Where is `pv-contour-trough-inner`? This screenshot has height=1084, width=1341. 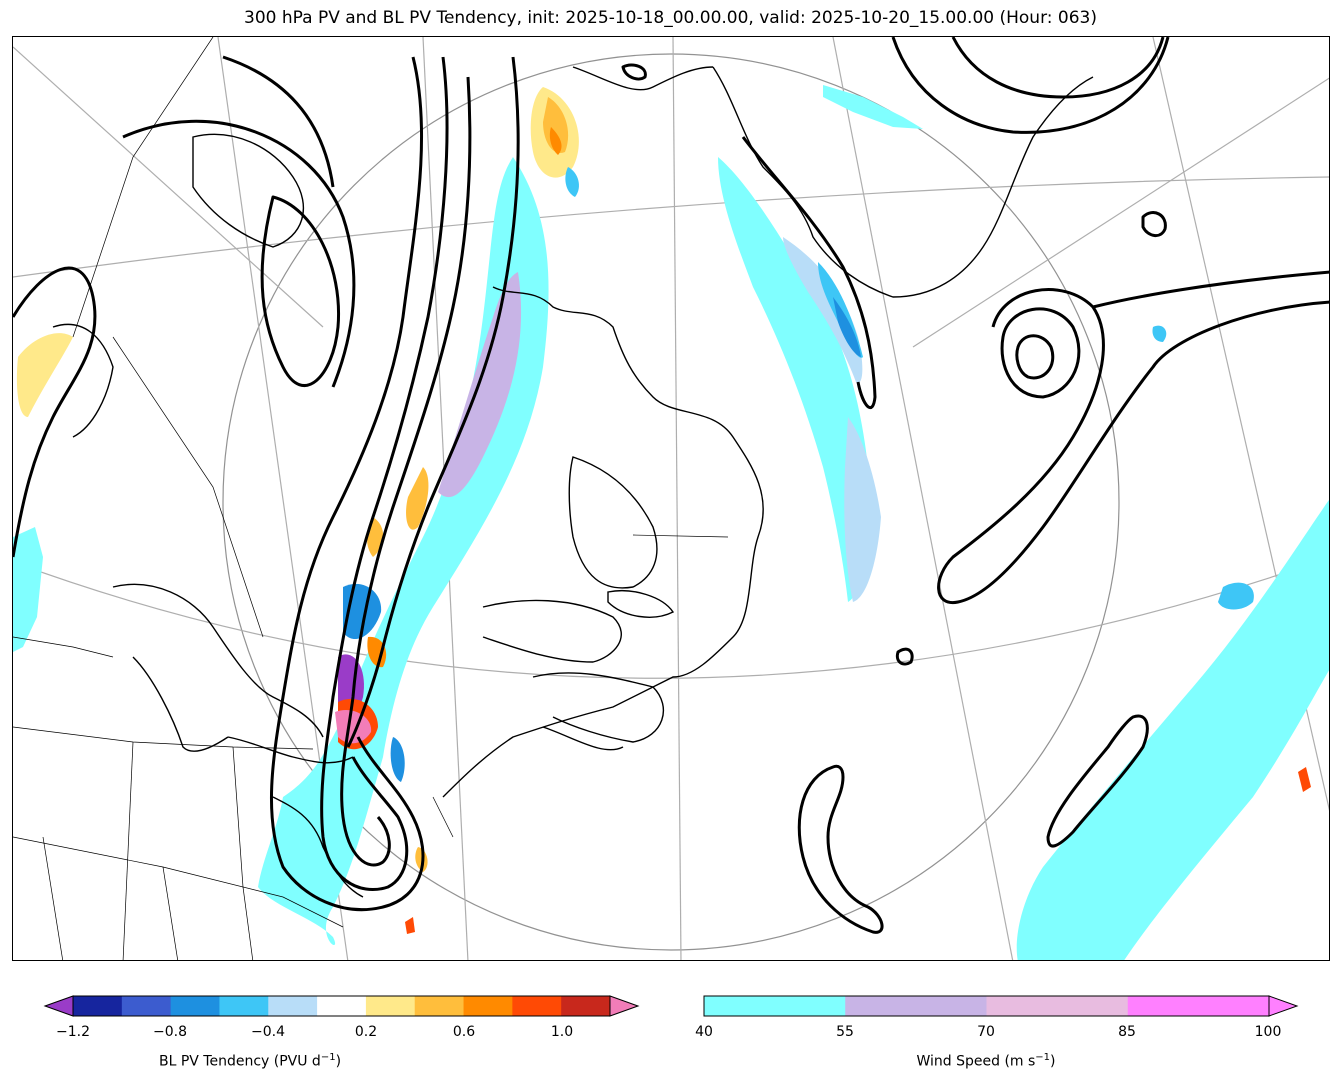
pv-contour-trough-inner is located at coordinates (433, 402).